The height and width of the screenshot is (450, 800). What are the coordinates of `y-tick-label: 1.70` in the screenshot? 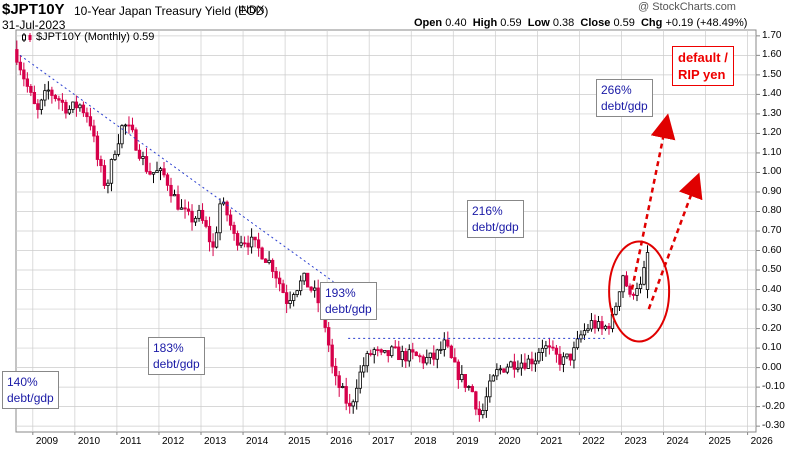 It's located at (772, 35).